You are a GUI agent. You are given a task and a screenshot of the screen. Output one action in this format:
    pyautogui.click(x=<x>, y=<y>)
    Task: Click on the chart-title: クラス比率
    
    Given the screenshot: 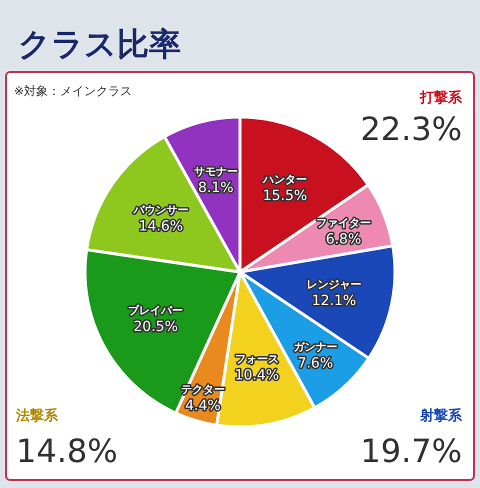 What is the action you would take?
    pyautogui.click(x=99, y=44)
    